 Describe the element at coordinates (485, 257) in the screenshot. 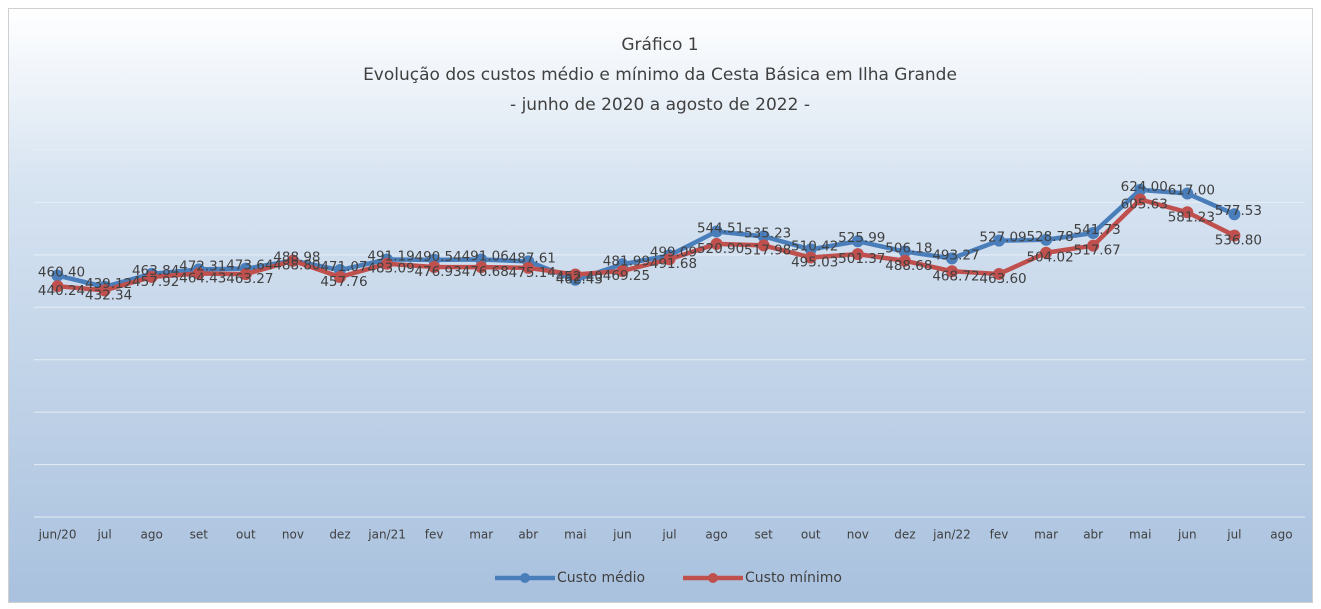

I see `data-label: 491.06` at that location.